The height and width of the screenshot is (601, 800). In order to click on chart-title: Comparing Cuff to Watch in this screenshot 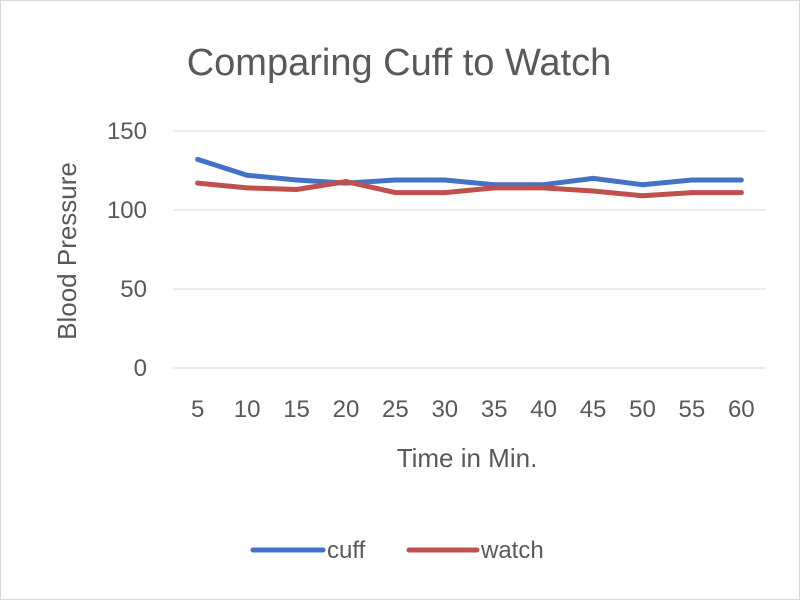, I will do `click(399, 63)`.